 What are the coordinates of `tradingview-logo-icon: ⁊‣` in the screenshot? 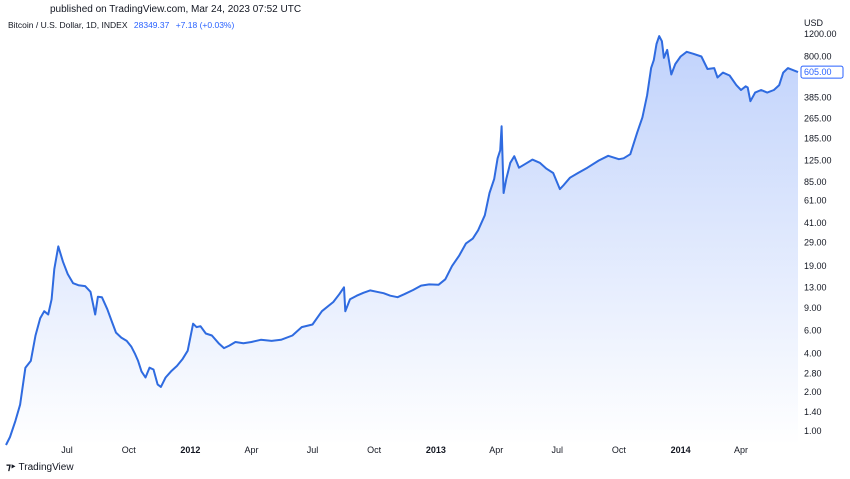 It's located at (11, 467).